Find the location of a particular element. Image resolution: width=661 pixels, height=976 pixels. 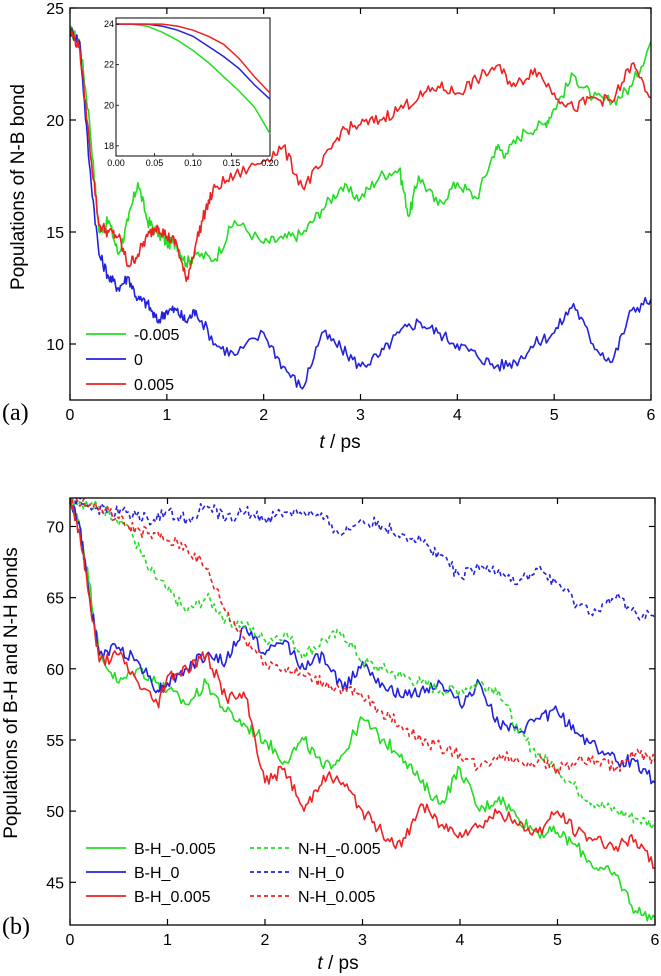

panel-a-ylabel: Populations of N-B bond is located at coordinates (18, 187).